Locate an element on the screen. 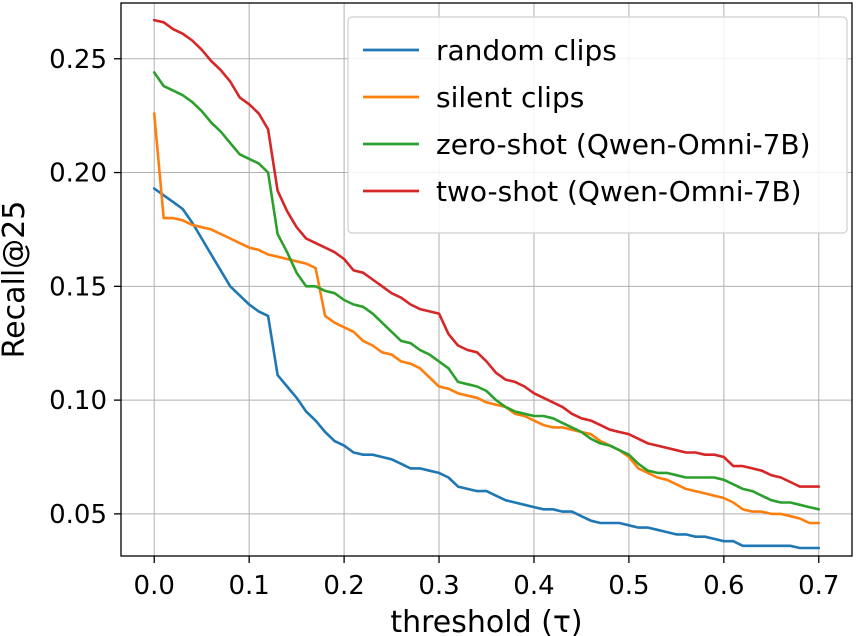 The height and width of the screenshot is (636, 867). legend-label: silent clips is located at coordinates (510, 97).